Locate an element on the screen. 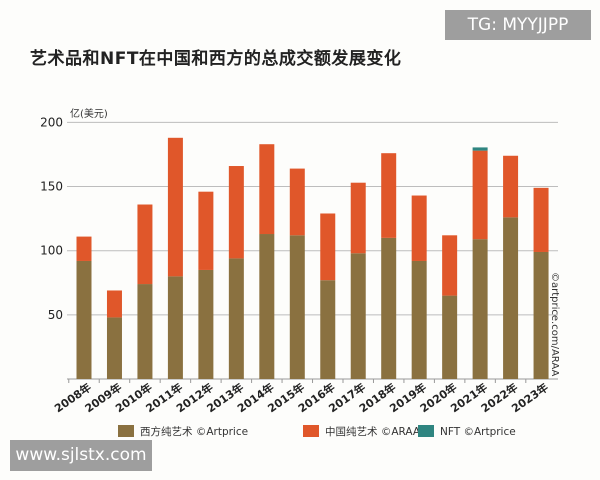 The width and height of the screenshot is (600, 480). bar-segment-1-2015年 is located at coordinates (297, 202).